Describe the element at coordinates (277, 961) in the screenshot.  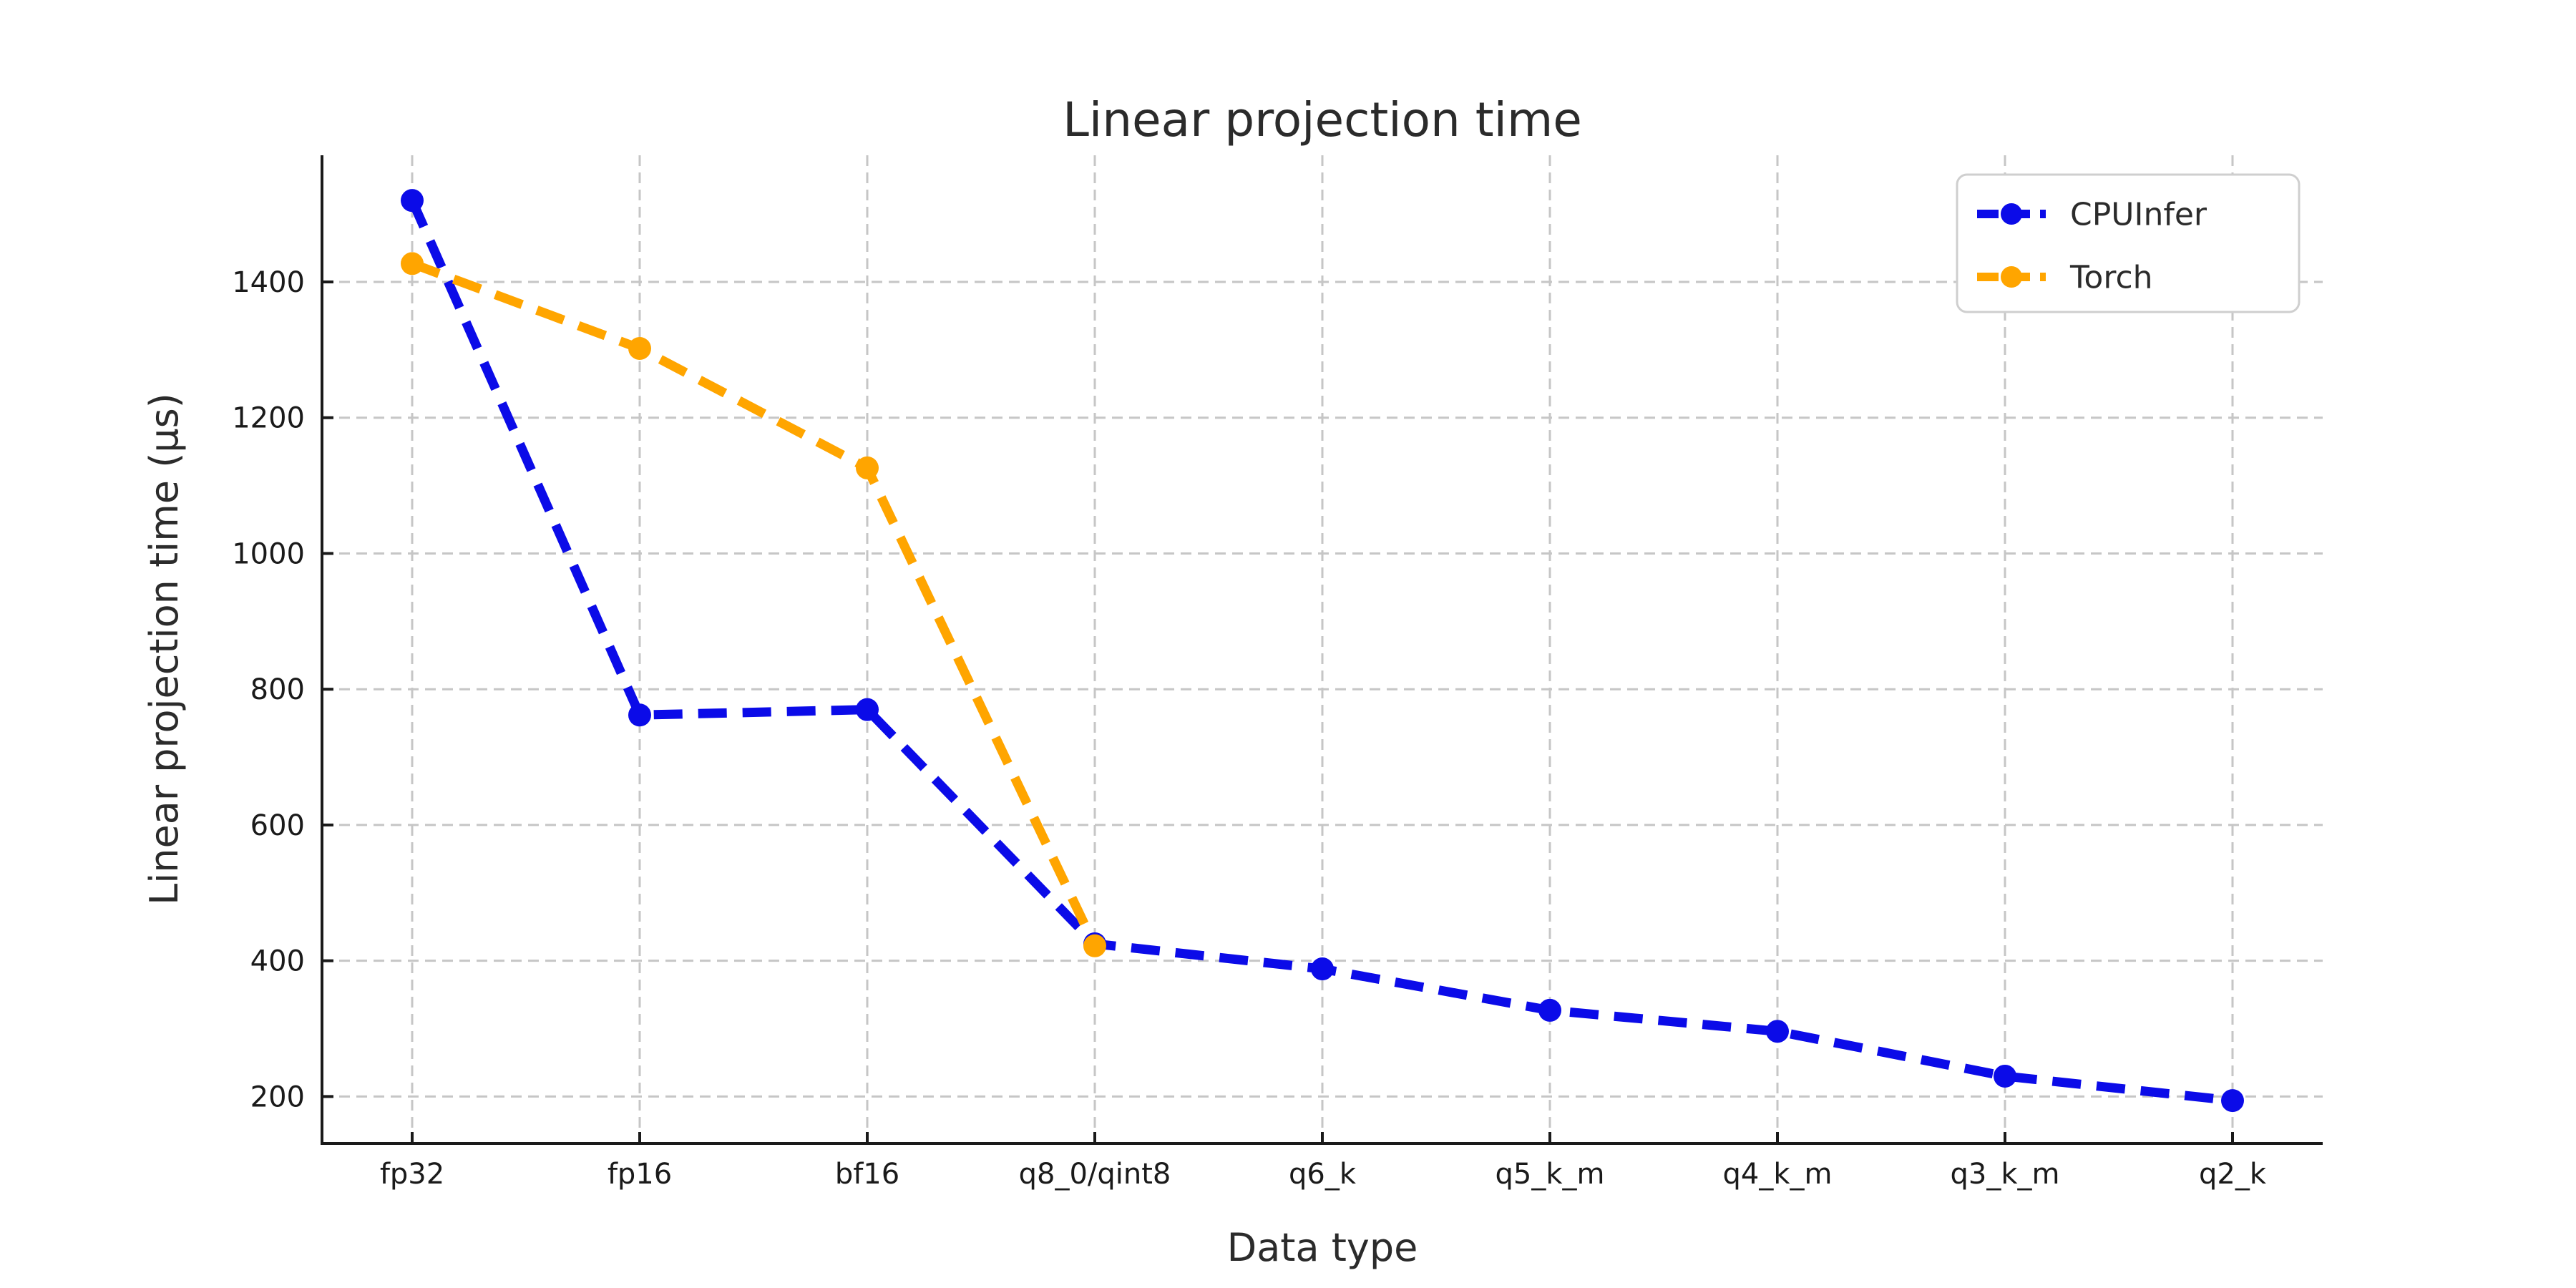
I see `y-tick-label: 400` at that location.